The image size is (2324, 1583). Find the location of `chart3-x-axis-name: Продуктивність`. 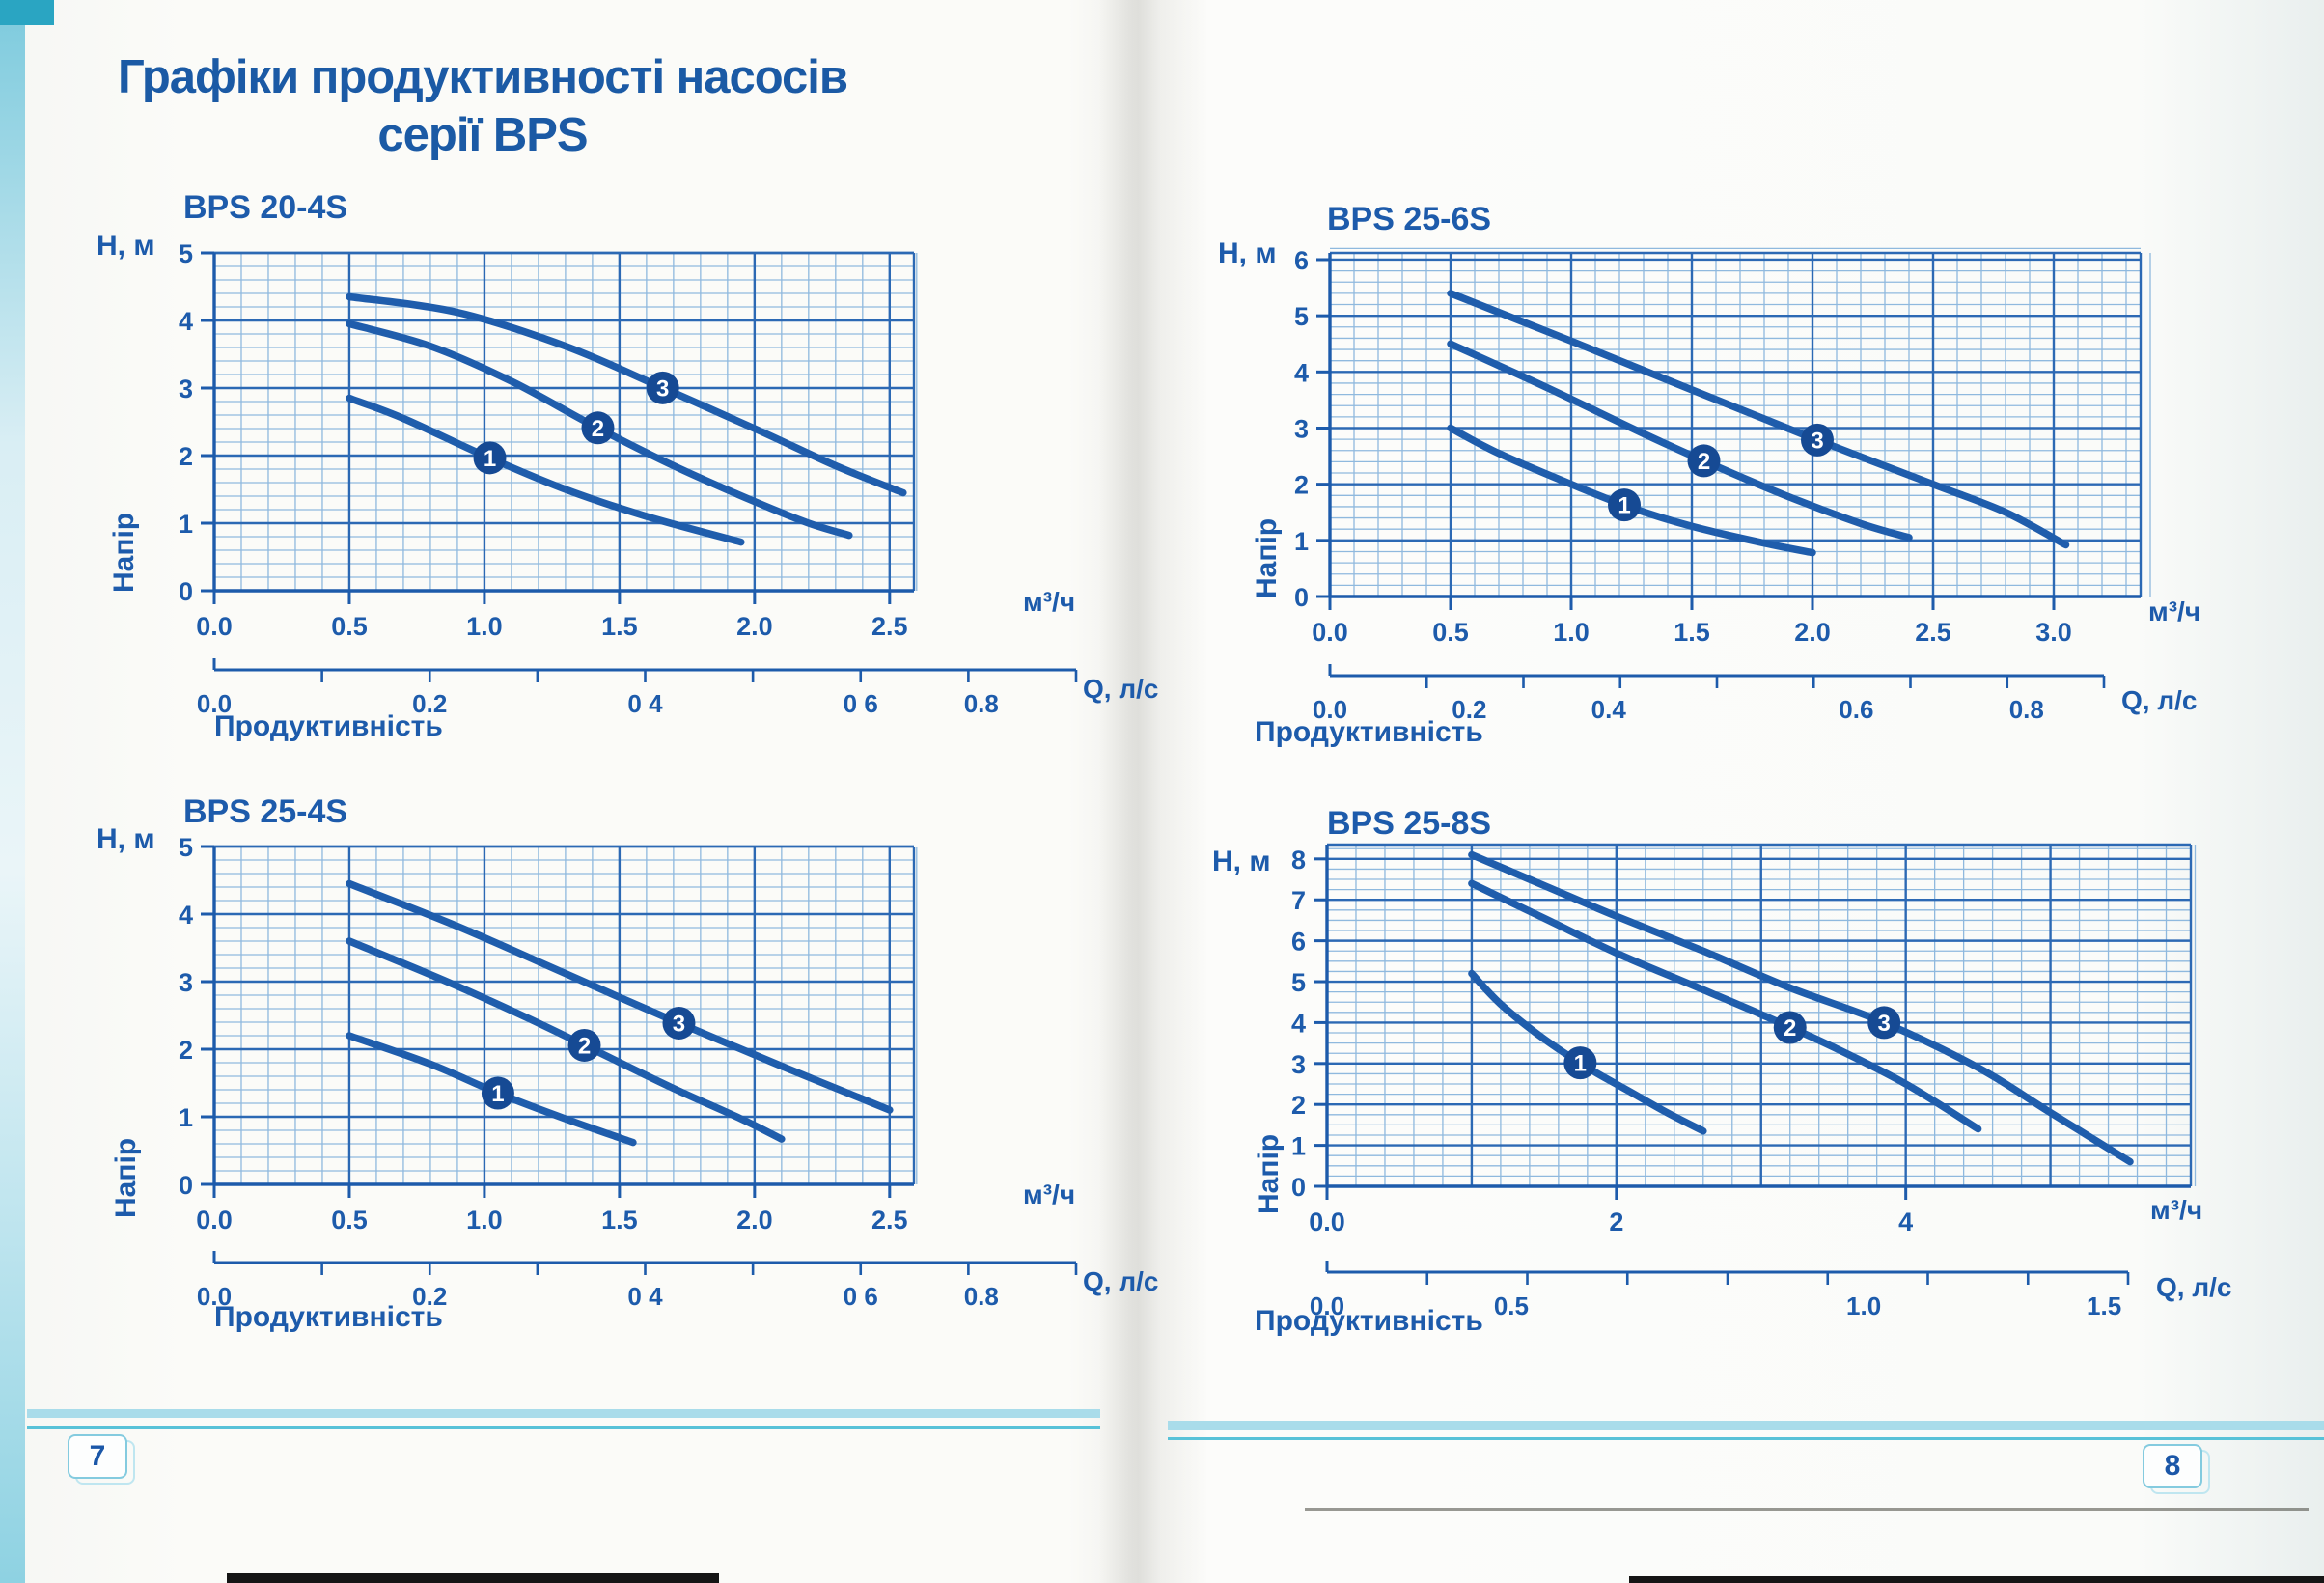

chart3-x-axis-name: Продуктивність is located at coordinates (328, 1317).